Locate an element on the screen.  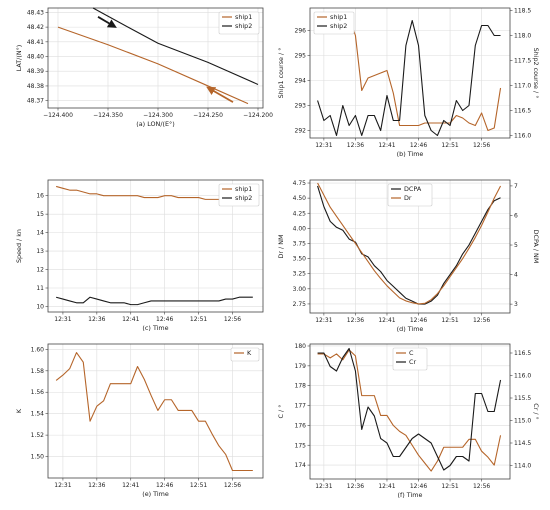
y-tick-label: 48.40 is located at coordinates (35, 57).